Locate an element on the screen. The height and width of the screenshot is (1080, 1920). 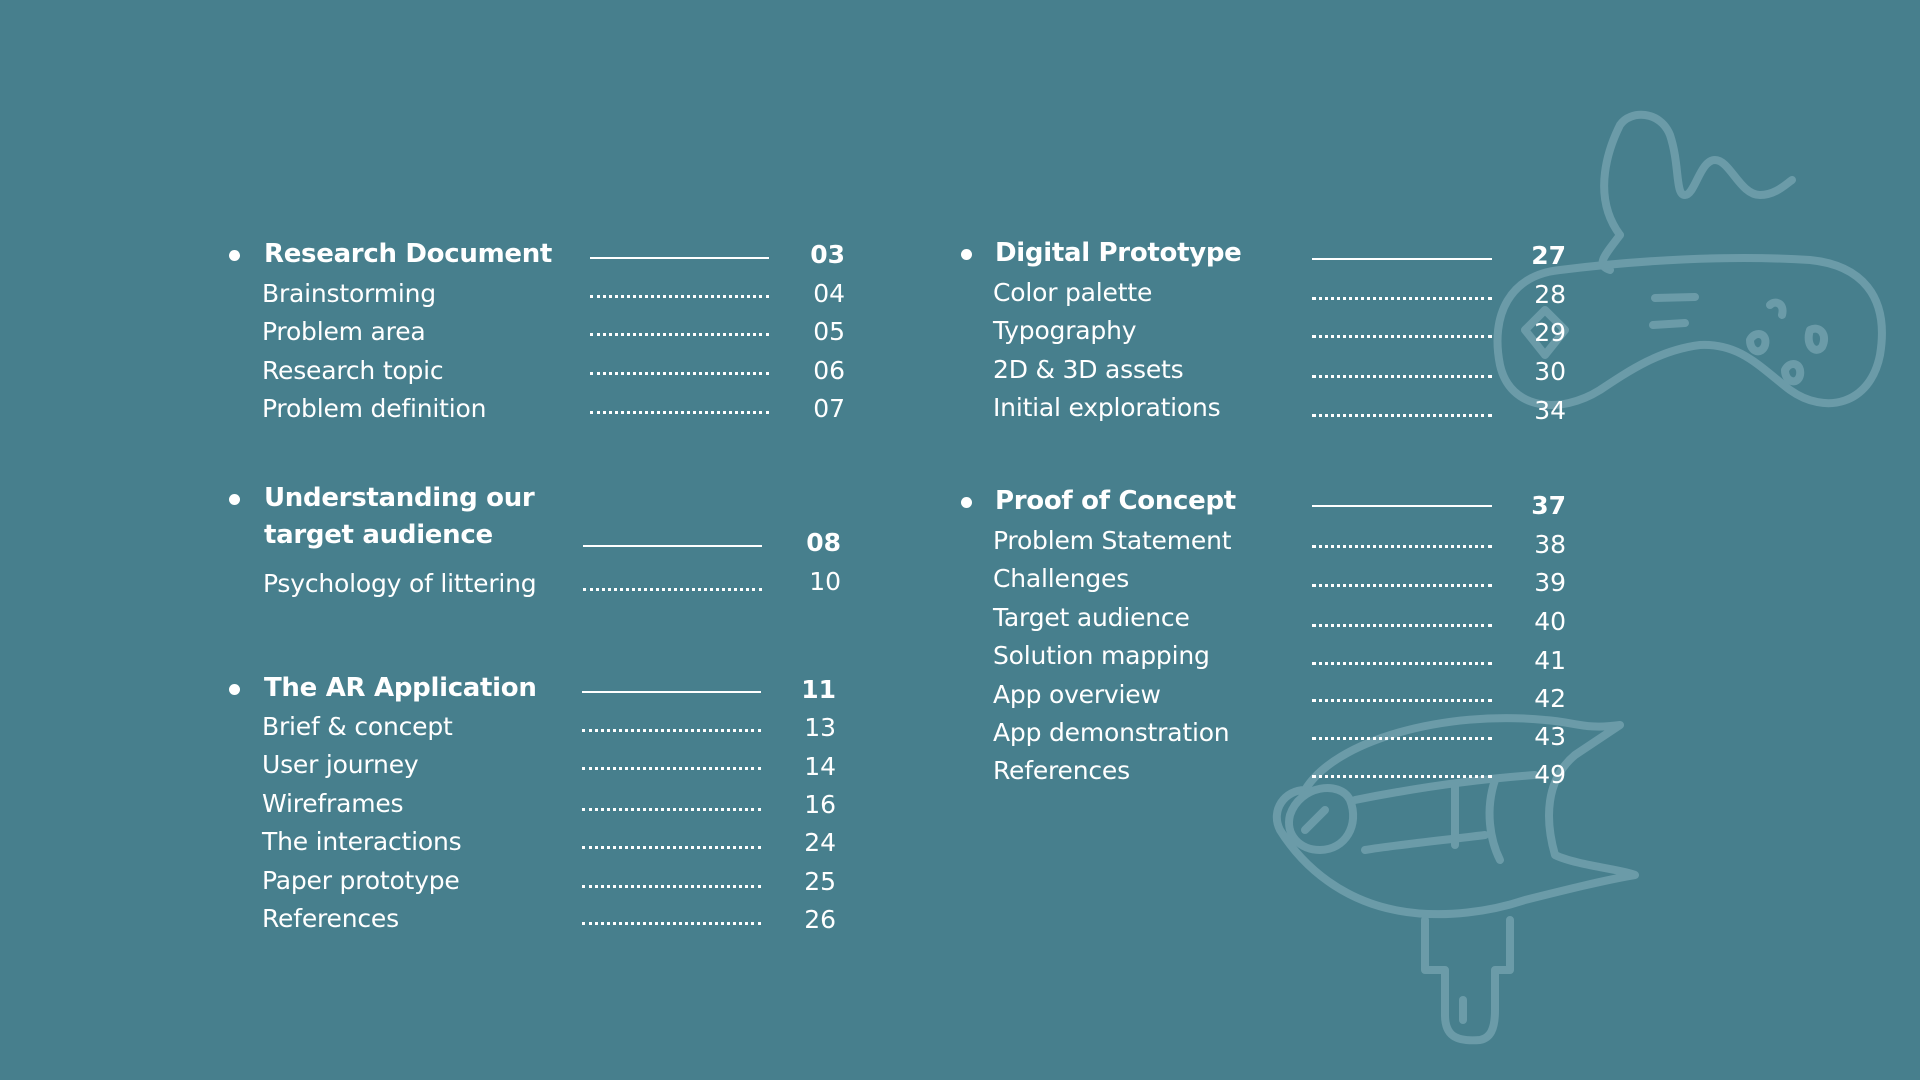
item-page: 38 is located at coordinates (1550, 544).